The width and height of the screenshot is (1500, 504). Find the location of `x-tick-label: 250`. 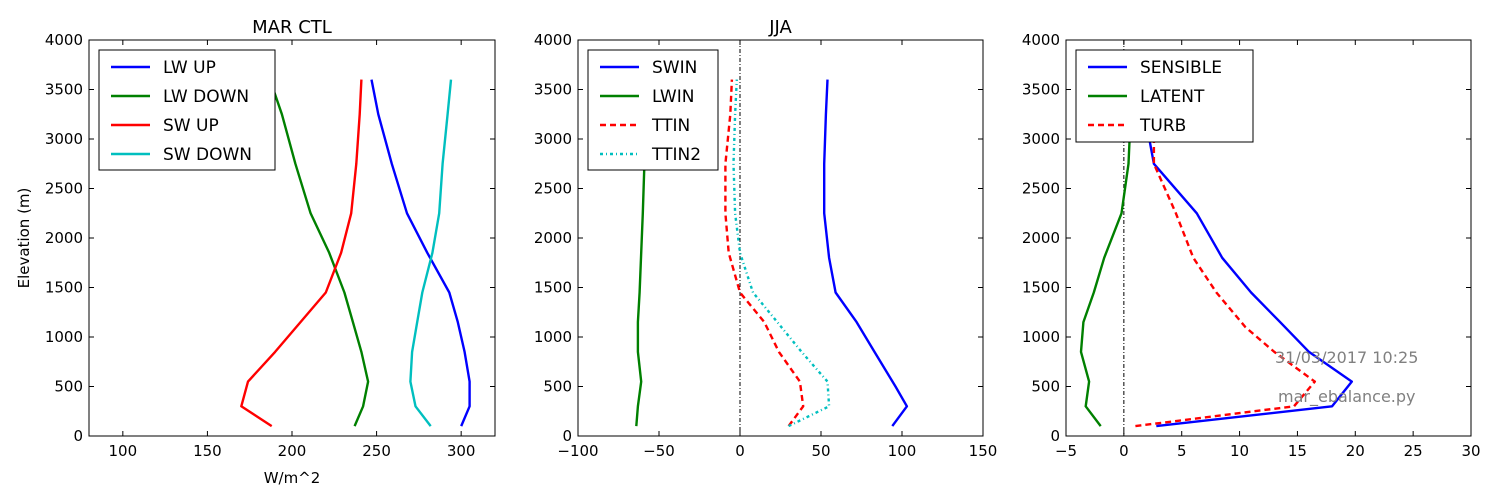

x-tick-label: 250 is located at coordinates (376, 451).